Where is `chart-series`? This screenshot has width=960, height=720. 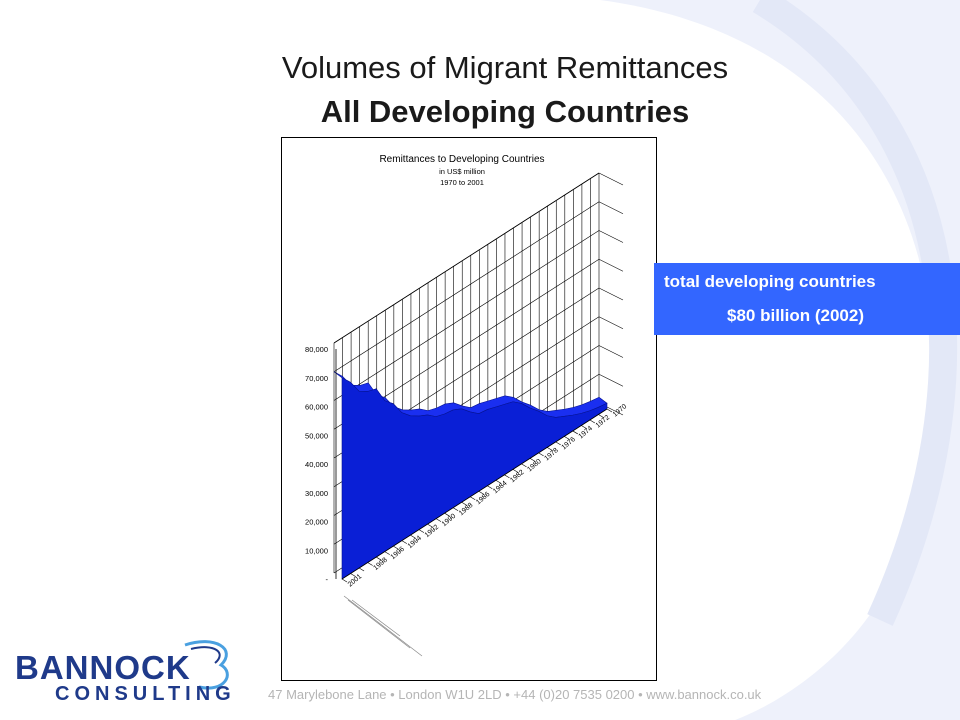 chart-series is located at coordinates (470, 475).